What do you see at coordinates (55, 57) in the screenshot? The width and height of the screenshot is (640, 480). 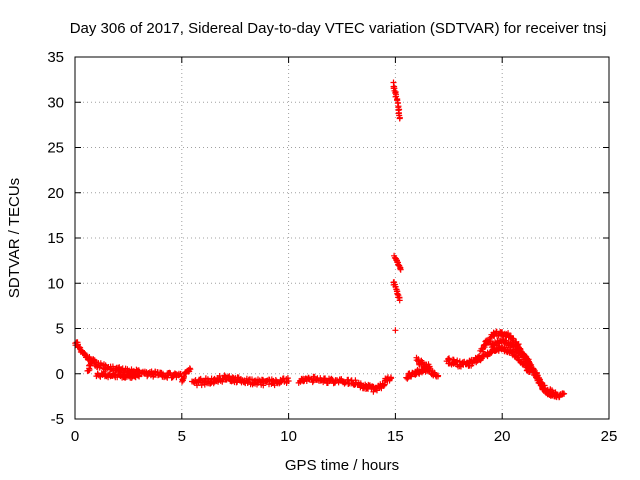 I see `y-tick-label: 35` at bounding box center [55, 57].